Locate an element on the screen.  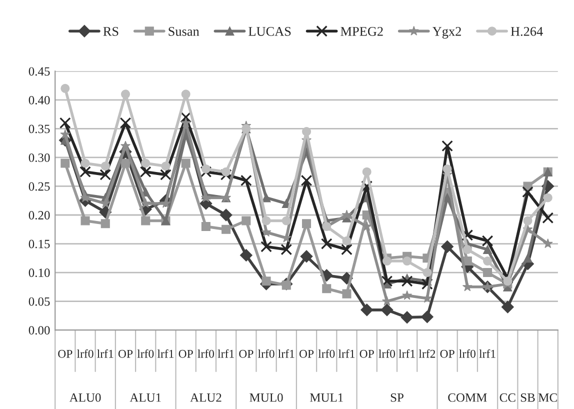
text: CC is located at coordinates (508, 397).